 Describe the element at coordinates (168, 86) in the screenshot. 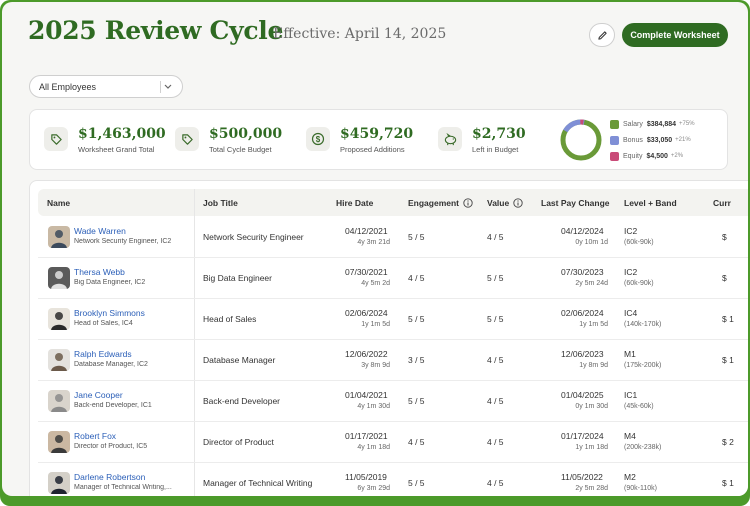

I see `chevron-down-icon` at that location.